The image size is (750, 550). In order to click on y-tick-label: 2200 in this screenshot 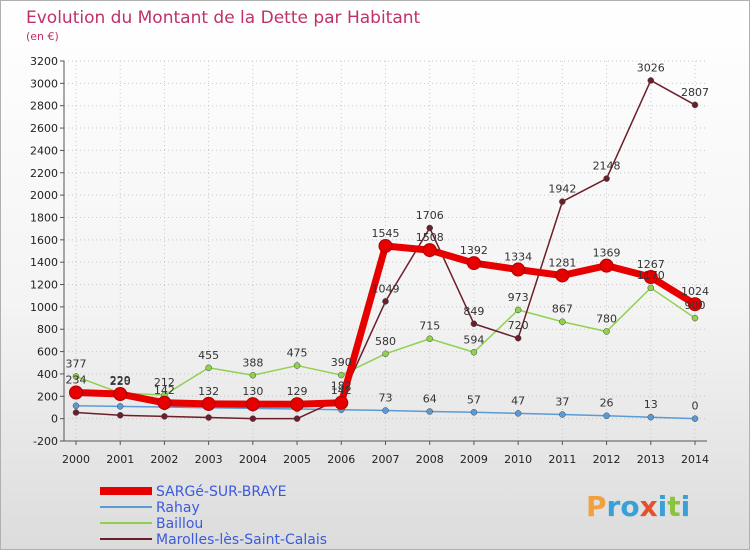, I will do `click(44, 173)`.